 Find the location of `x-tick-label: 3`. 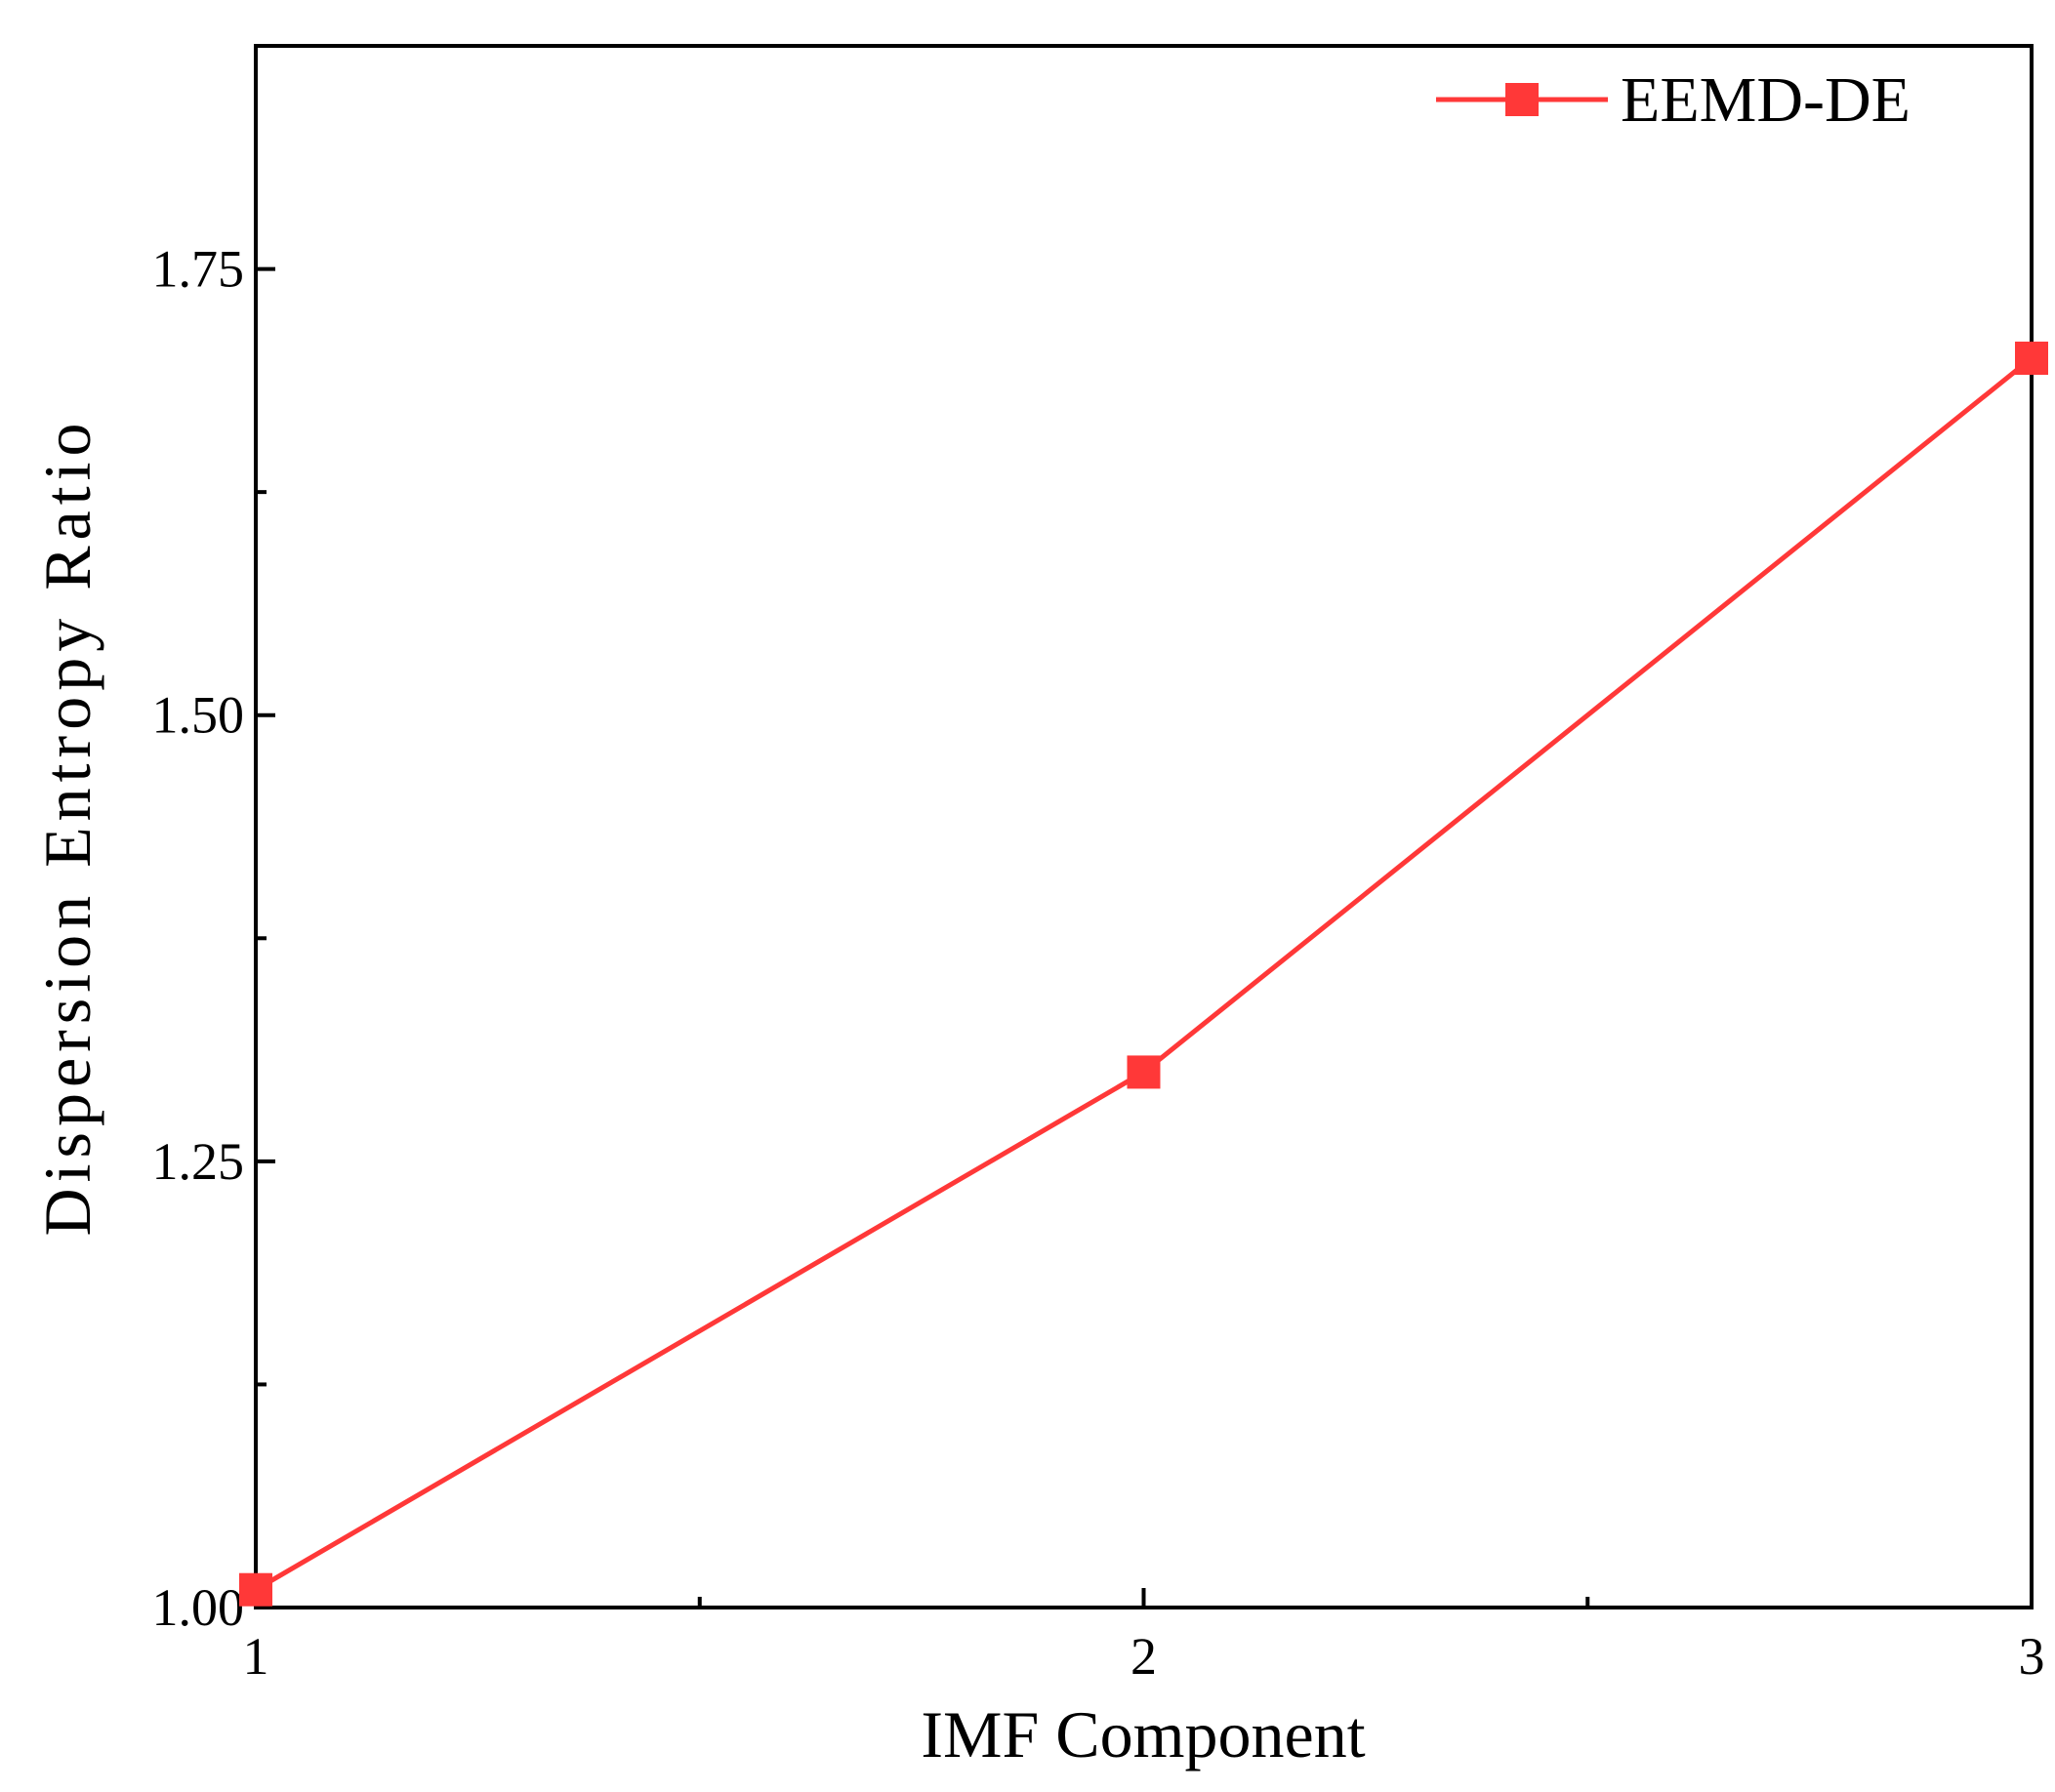

x-tick-label: 3 is located at coordinates (2032, 1656).